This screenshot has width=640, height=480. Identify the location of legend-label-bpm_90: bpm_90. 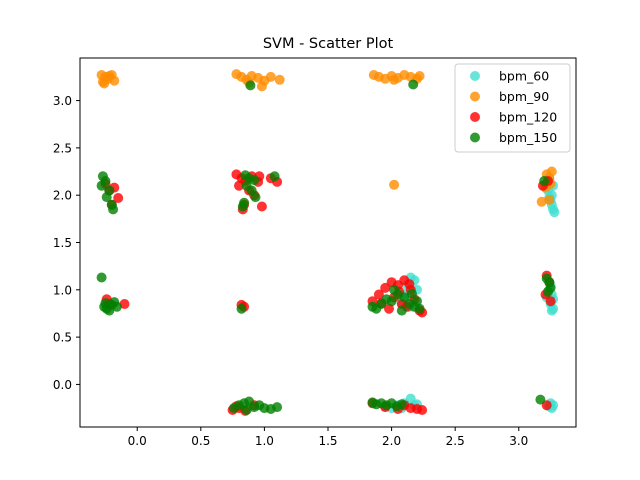
(524, 96).